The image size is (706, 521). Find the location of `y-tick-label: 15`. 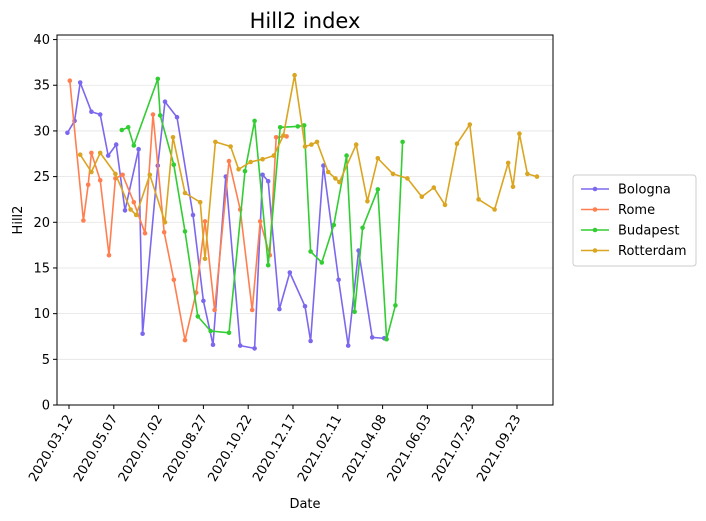

y-tick-label: 15 is located at coordinates (41, 268).